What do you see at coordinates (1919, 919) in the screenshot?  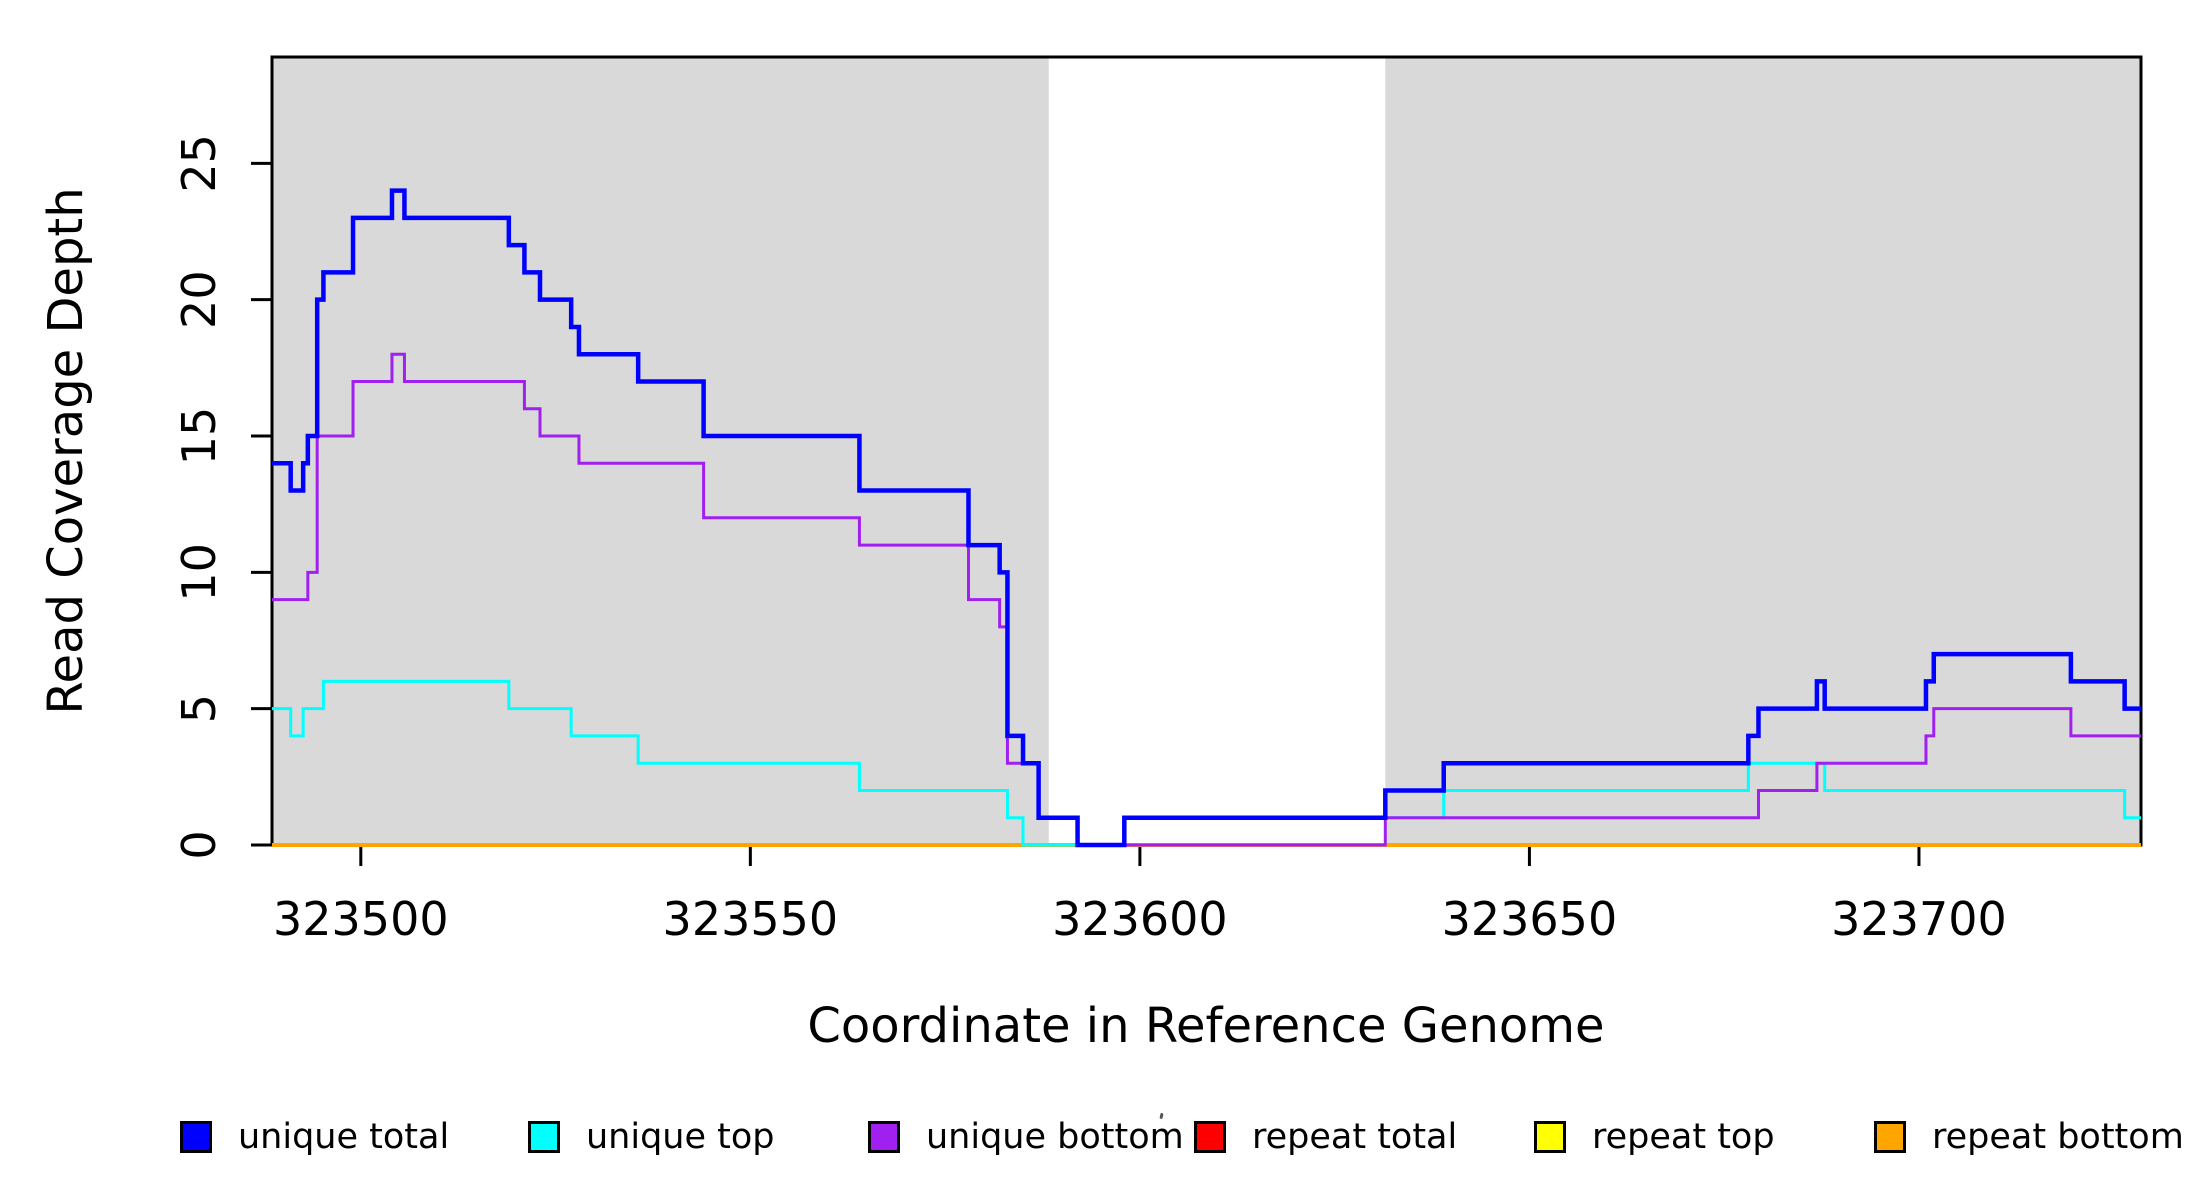 I see `x-tick-label: 323700` at bounding box center [1919, 919].